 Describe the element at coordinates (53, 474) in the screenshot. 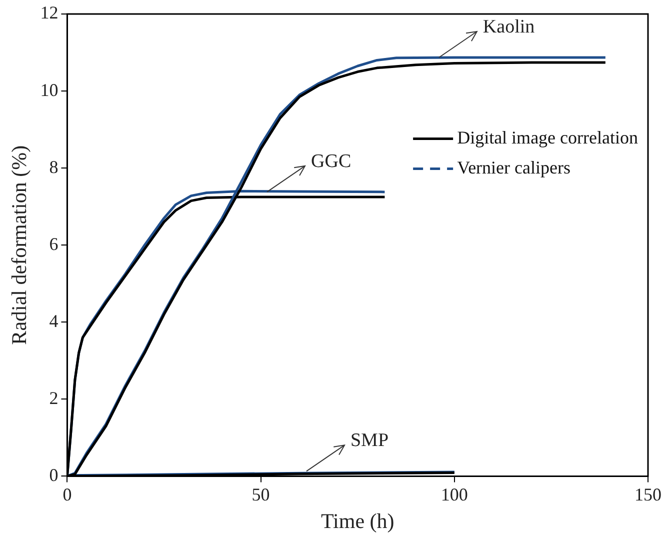

I see `y-tick-label: 0` at that location.